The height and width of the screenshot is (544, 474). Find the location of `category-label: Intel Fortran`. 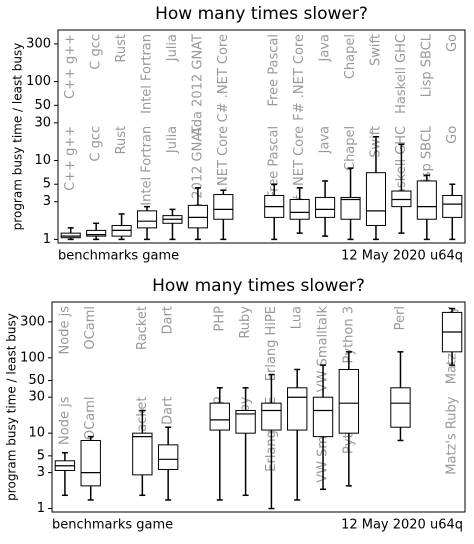

category-label: Intel Fortran is located at coordinates (147, 74).